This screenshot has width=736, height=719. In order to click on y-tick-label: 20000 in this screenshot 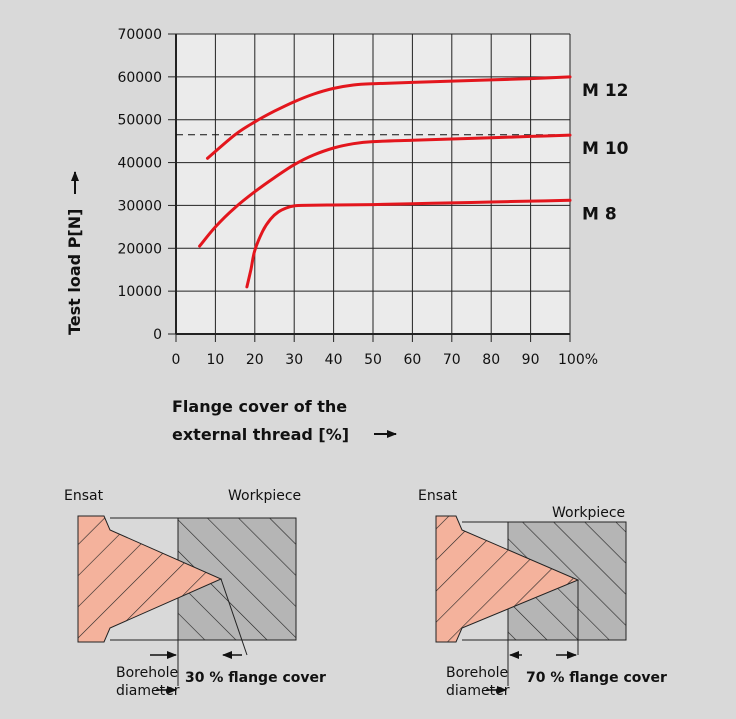, I will do `click(139, 249)`.